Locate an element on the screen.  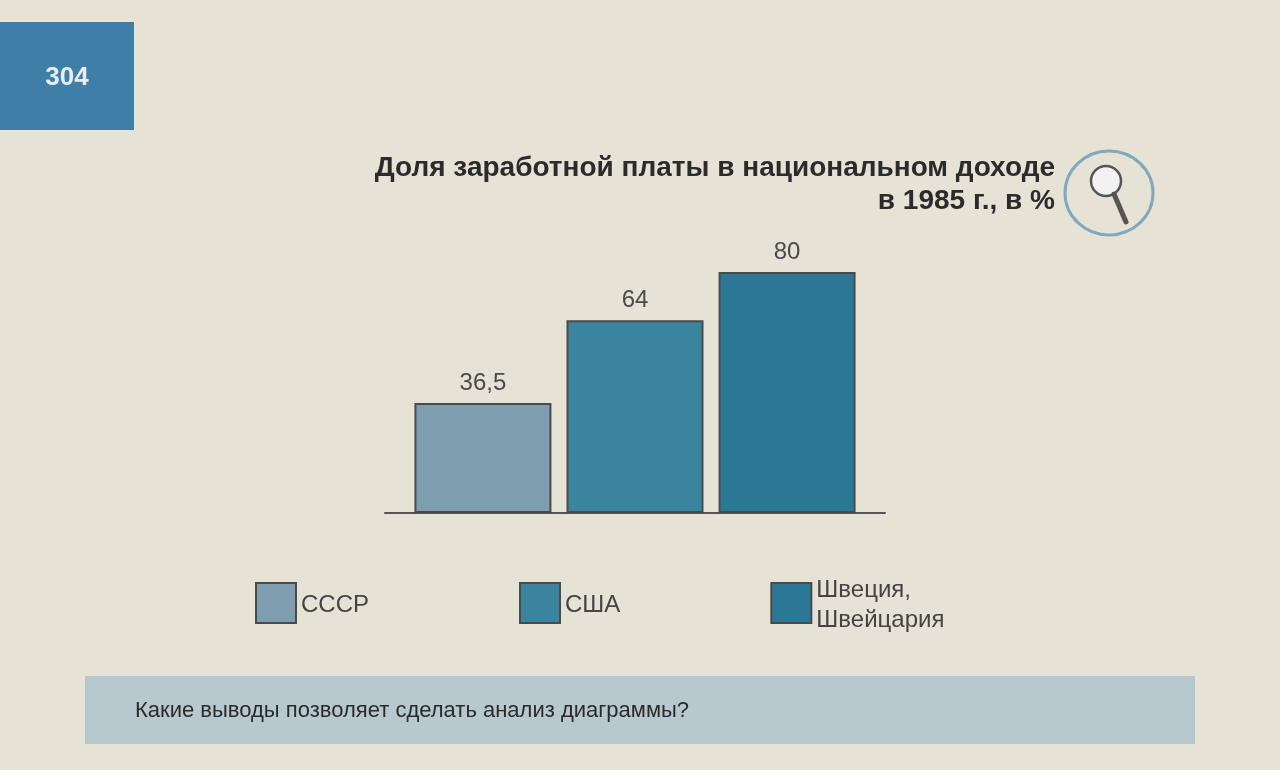
data-label: 64 is located at coordinates (635, 298).